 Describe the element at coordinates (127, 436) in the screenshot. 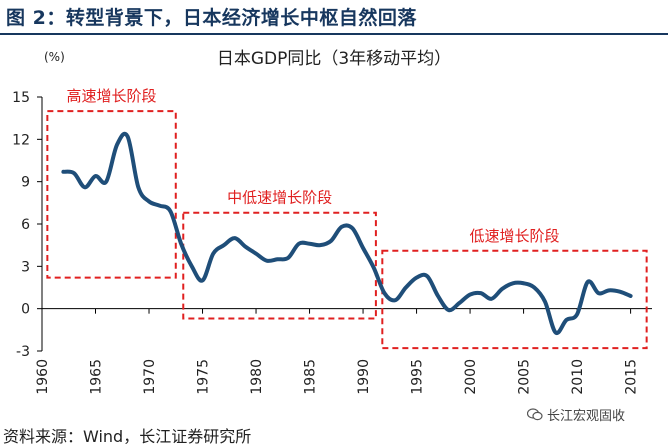

I see `source-note: 资料来源：Wind，长江证券研究所` at that location.